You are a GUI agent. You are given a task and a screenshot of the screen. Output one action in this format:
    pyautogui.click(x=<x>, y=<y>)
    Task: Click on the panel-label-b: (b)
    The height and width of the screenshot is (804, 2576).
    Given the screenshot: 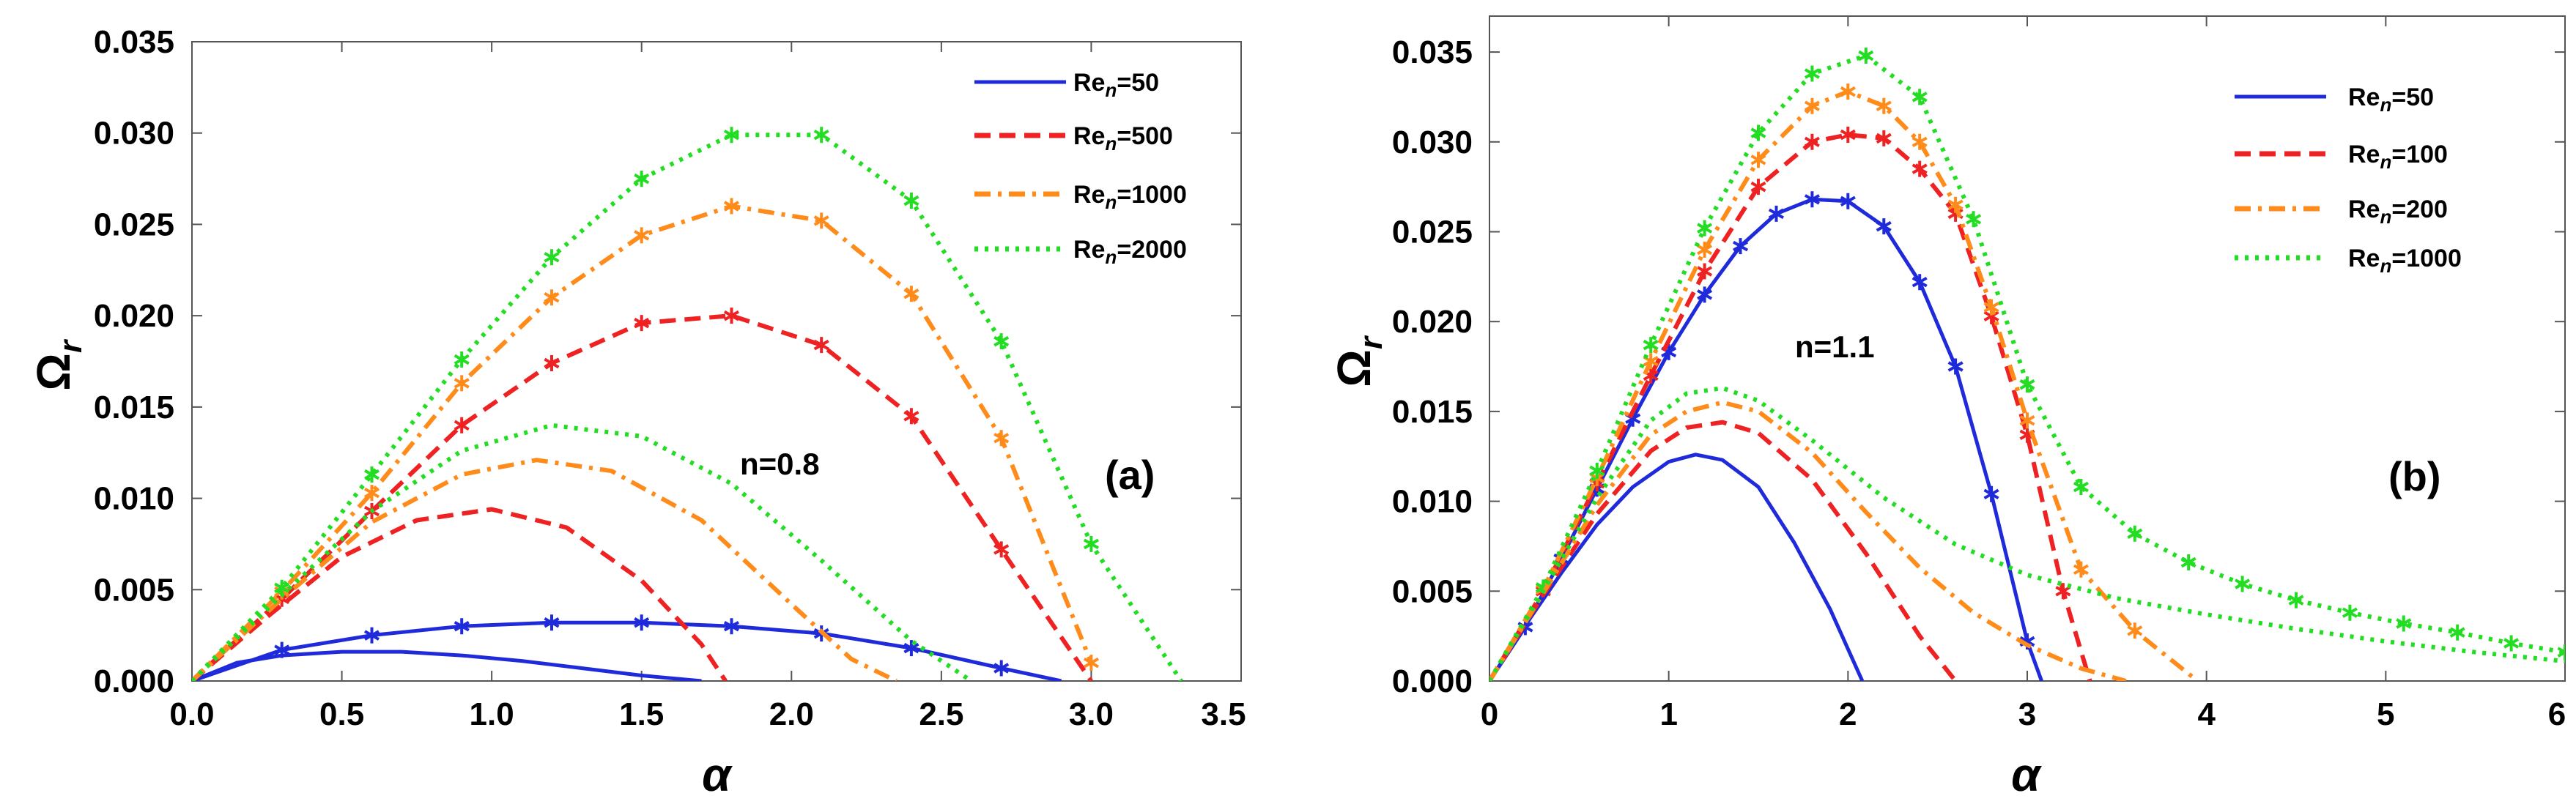 What is the action you would take?
    pyautogui.click(x=2414, y=476)
    